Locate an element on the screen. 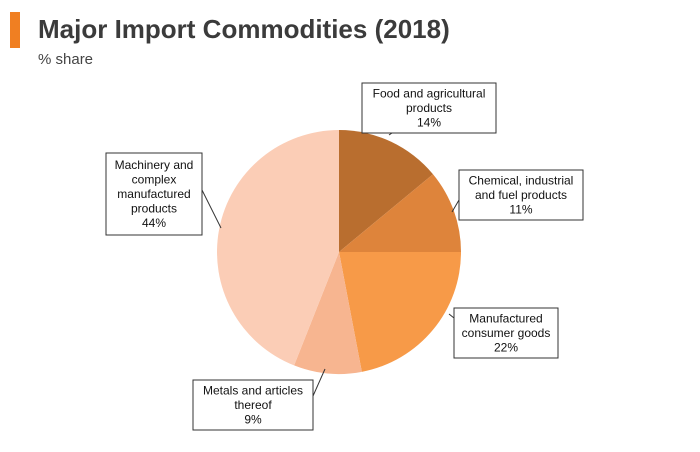 Image resolution: width=700 pixels, height=452 pixels. slice-label-2: Manufactured consumer goods 22% is located at coordinates (506, 332).